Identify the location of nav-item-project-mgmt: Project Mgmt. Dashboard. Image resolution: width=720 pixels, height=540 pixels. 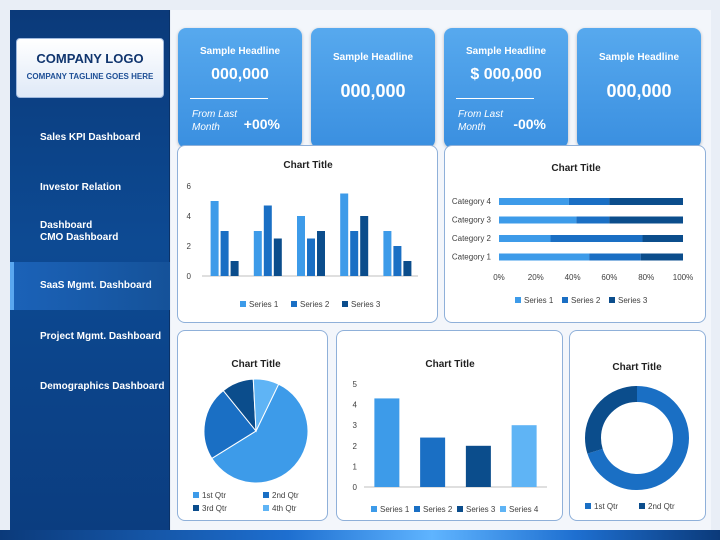
(90, 337).